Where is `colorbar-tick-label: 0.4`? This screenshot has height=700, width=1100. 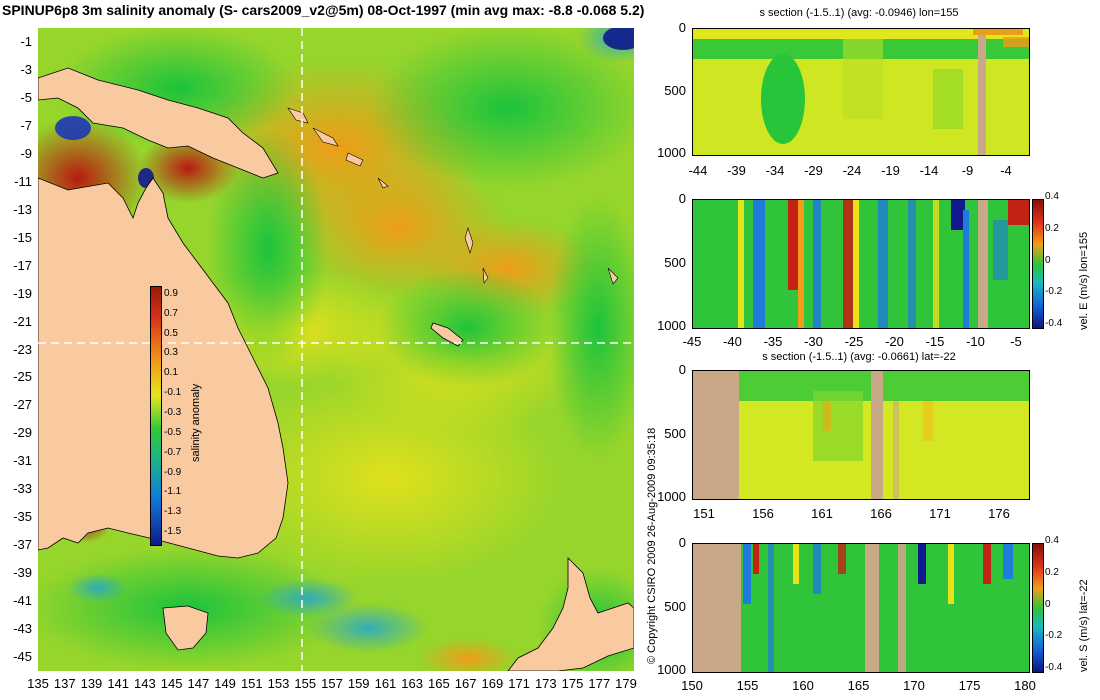 colorbar-tick-label: 0.4 is located at coordinates (1052, 196).